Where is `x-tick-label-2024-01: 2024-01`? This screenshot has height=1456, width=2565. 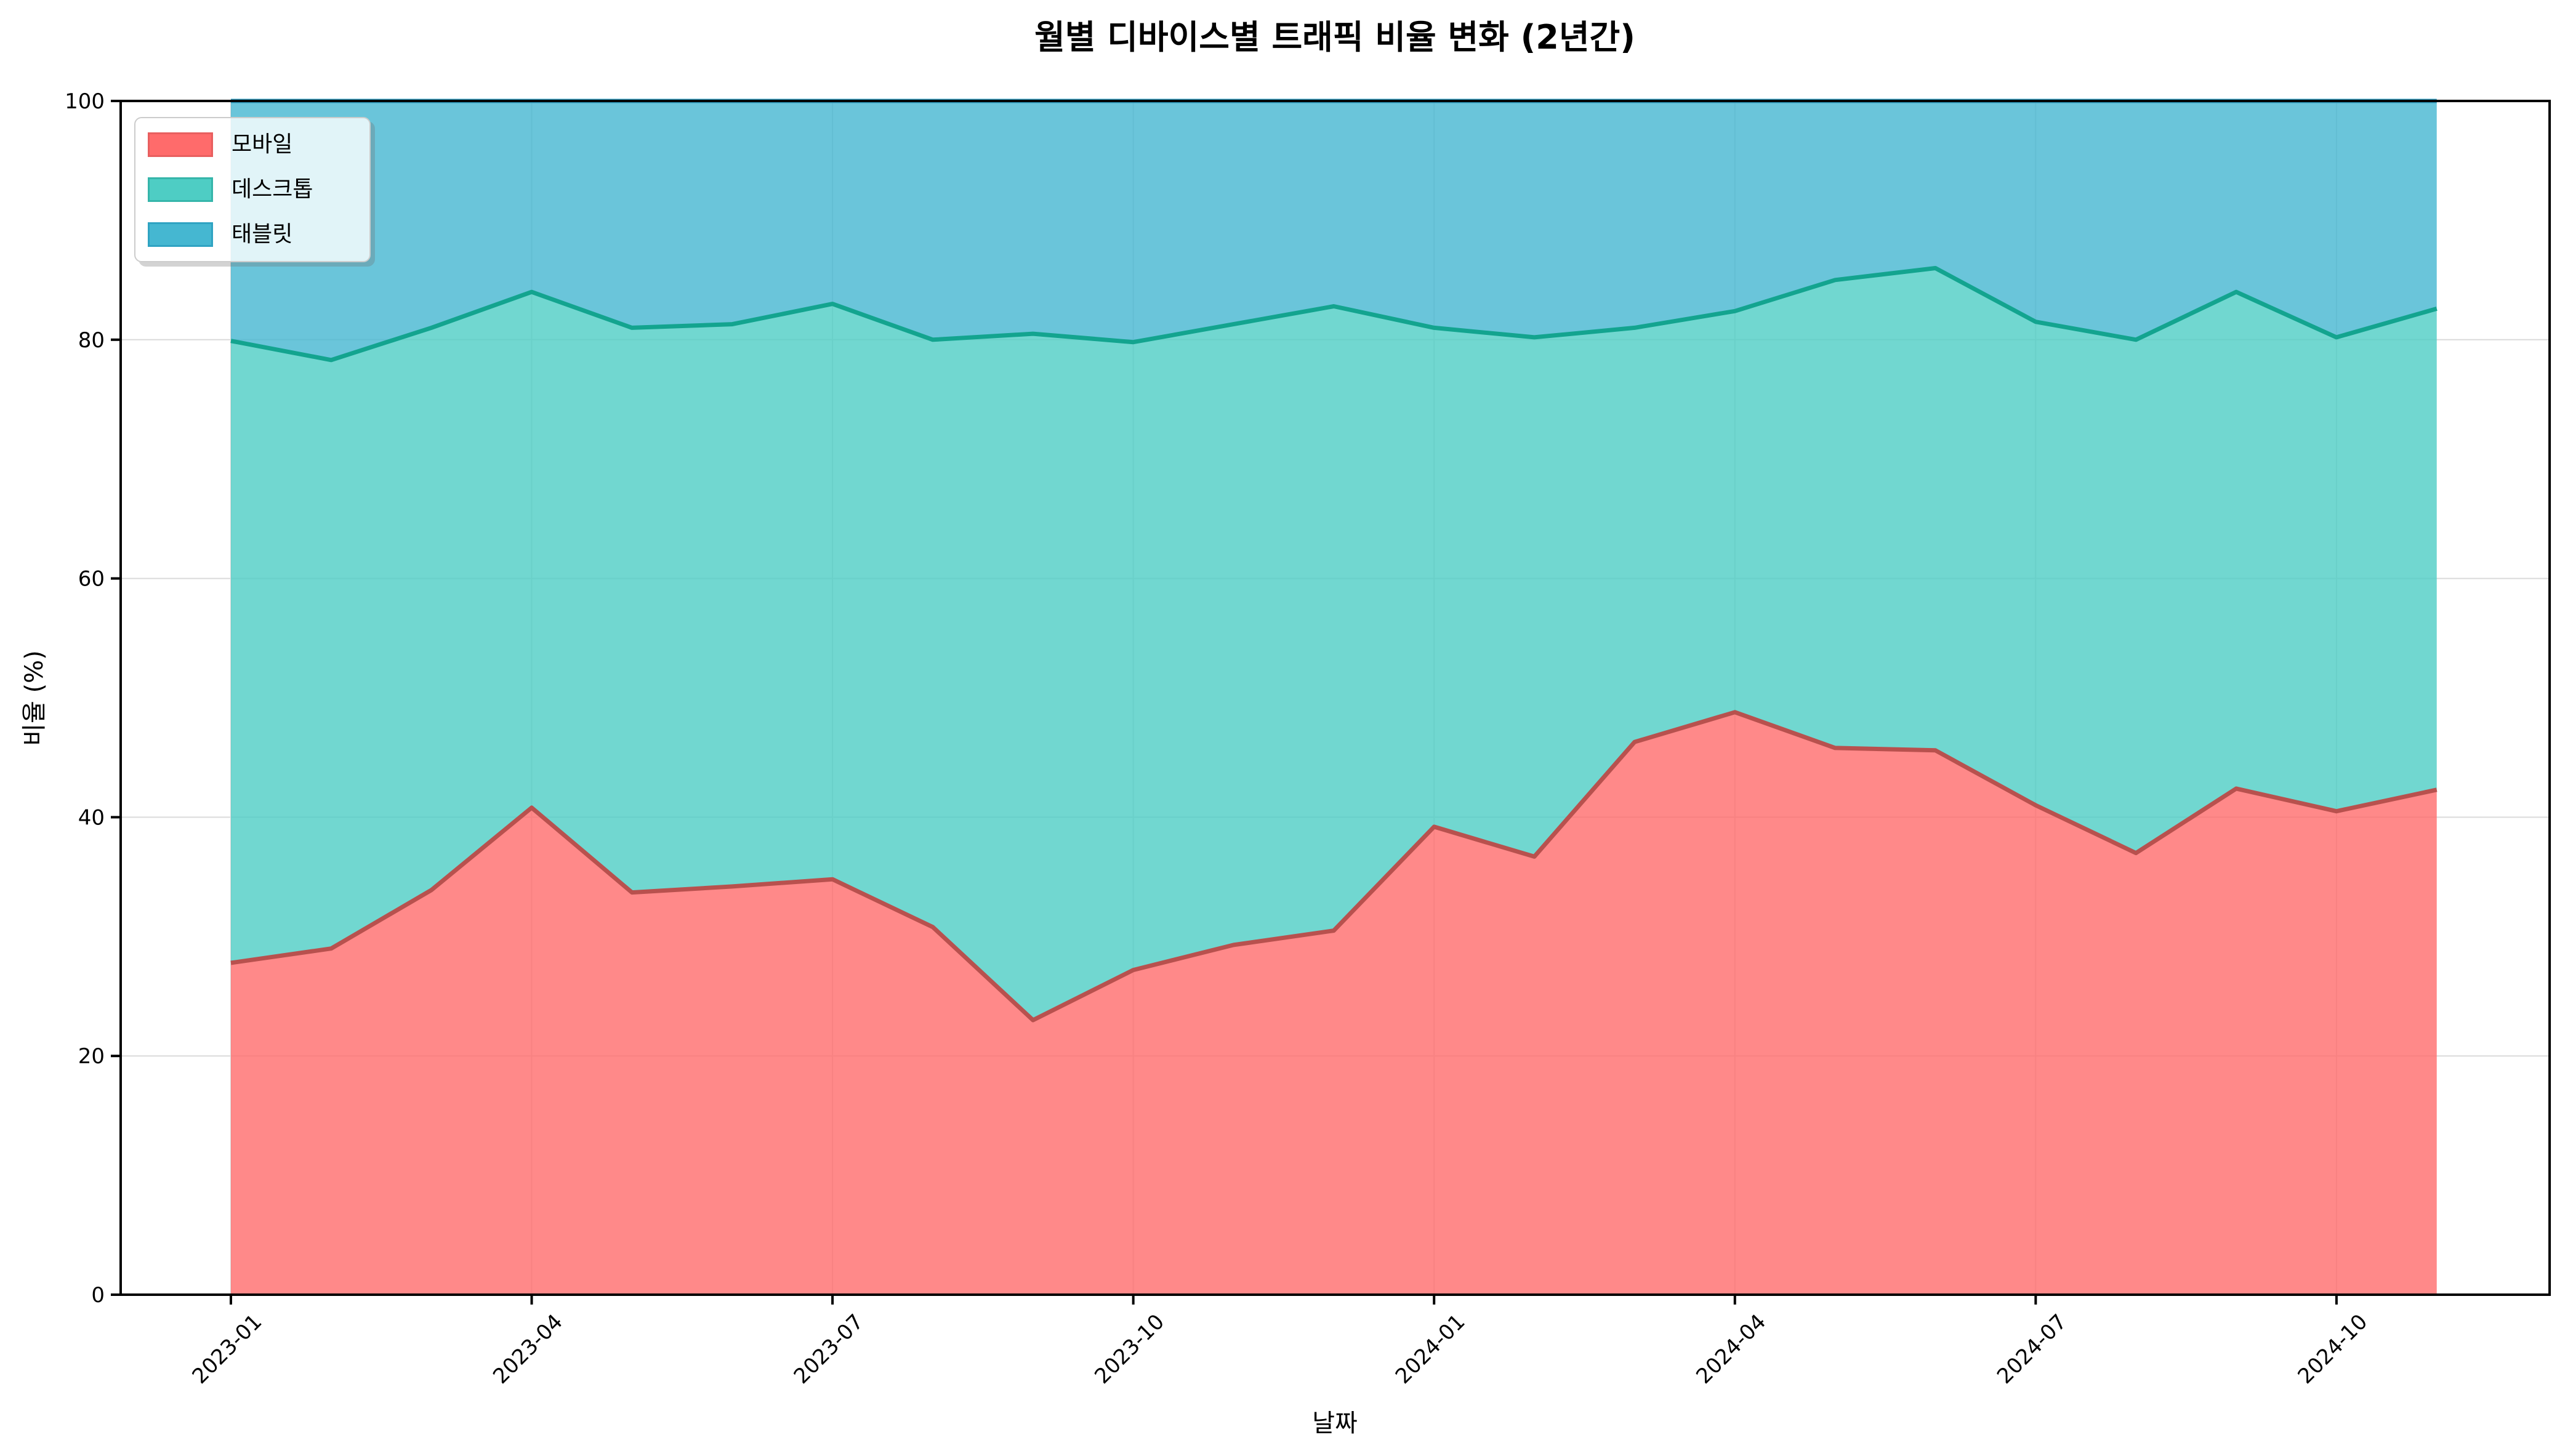 x-tick-label-2024-01: 2024-01 is located at coordinates (1430, 1349).